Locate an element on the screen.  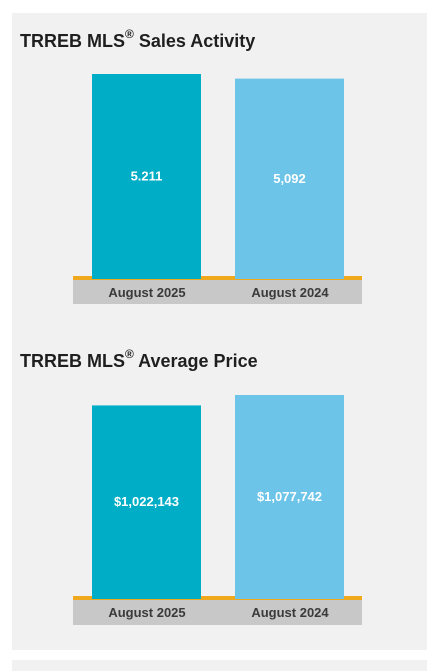
bar-value-label: 5.211 is located at coordinates (147, 176).